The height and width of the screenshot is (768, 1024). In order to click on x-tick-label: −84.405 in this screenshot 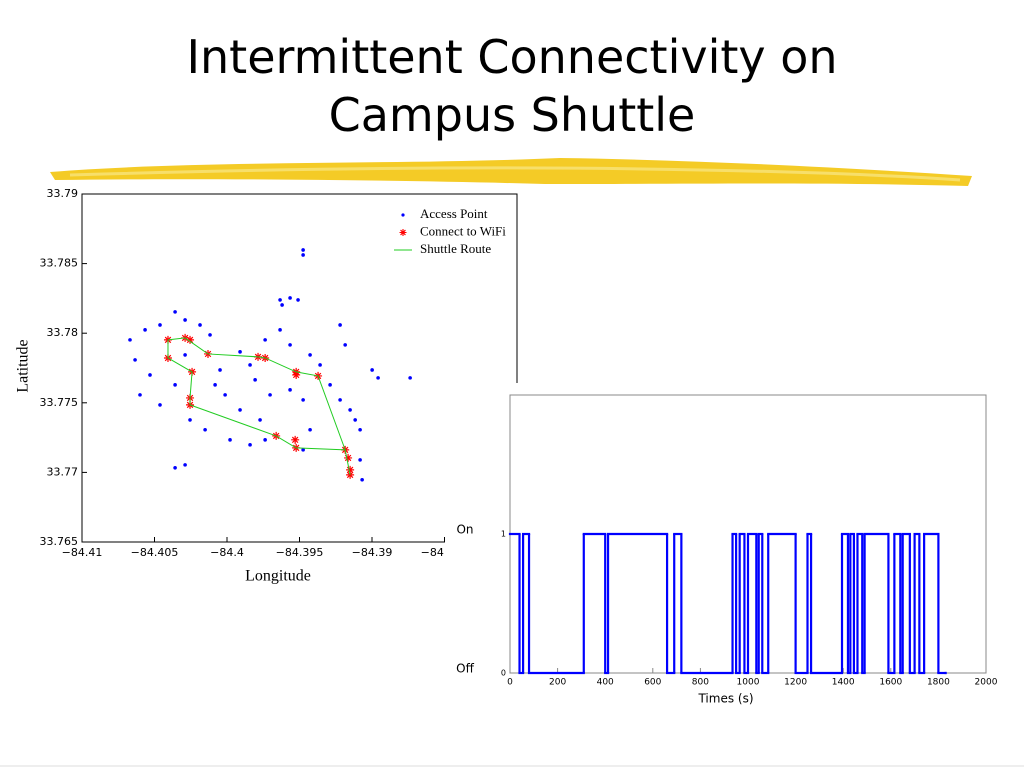, I will do `click(155, 552)`.